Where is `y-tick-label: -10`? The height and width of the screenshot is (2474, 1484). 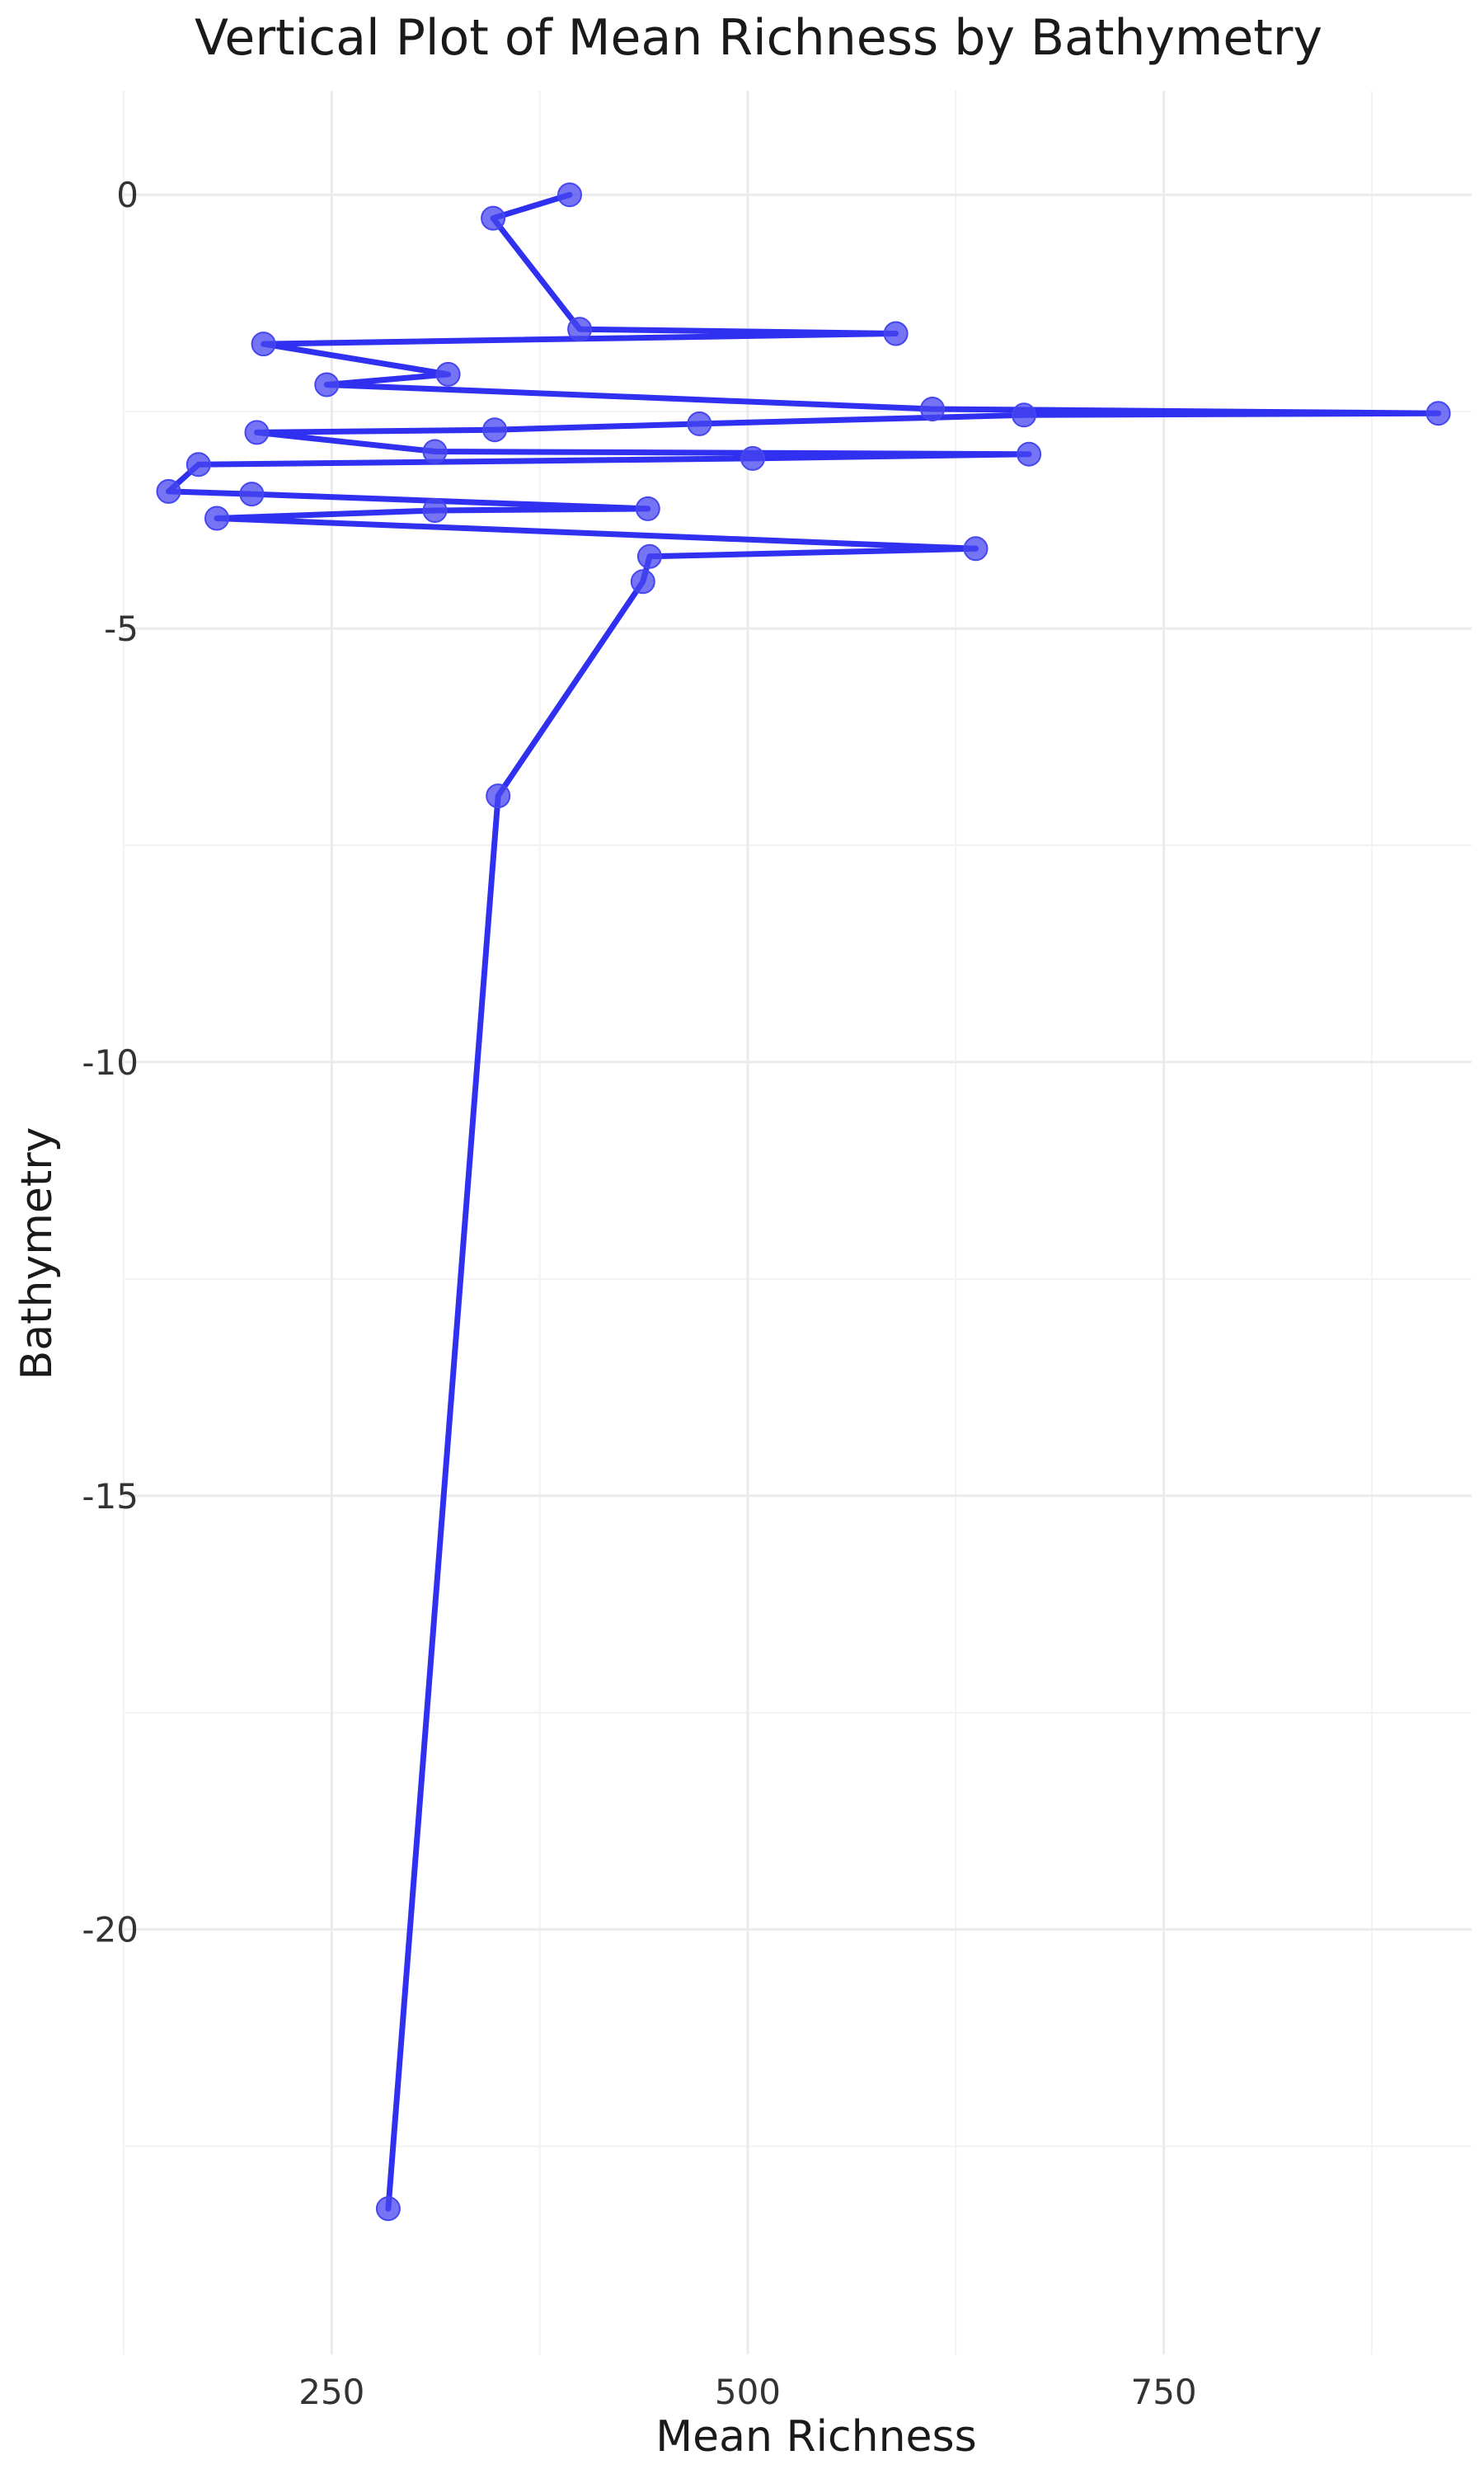
y-tick-label: -10 is located at coordinates (111, 1062).